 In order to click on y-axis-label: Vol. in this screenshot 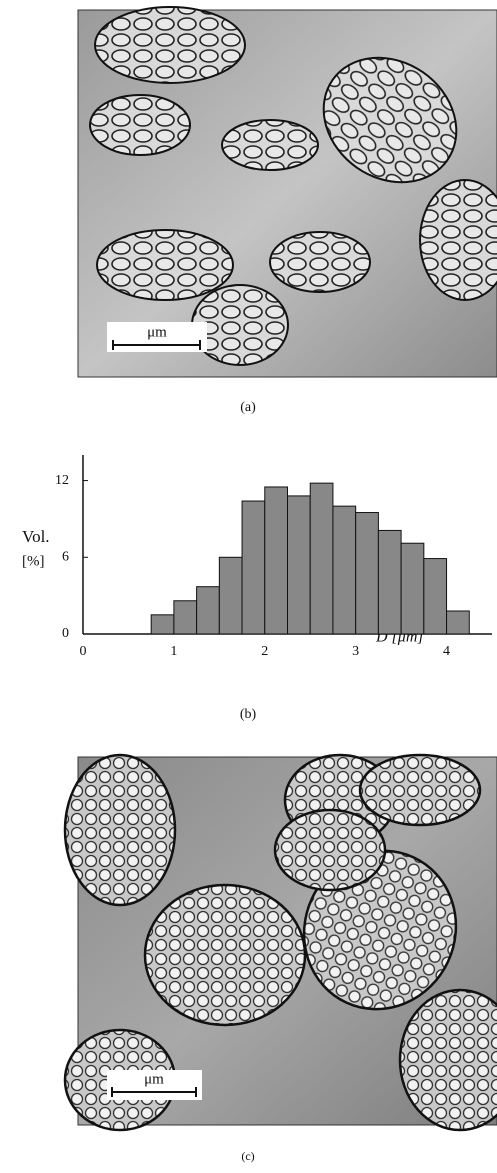, I will do `click(36, 536)`.